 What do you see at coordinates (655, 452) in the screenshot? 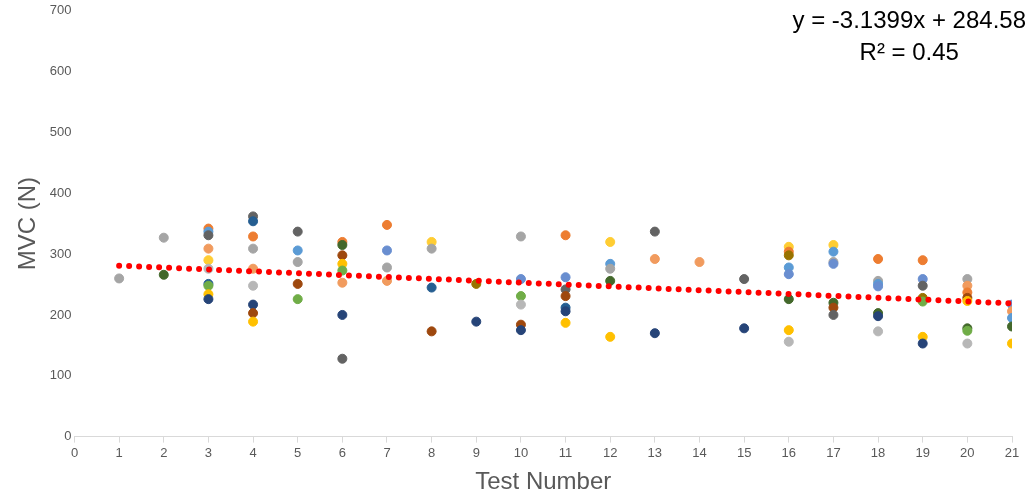
I see `x-tick-label: 13` at bounding box center [655, 452].